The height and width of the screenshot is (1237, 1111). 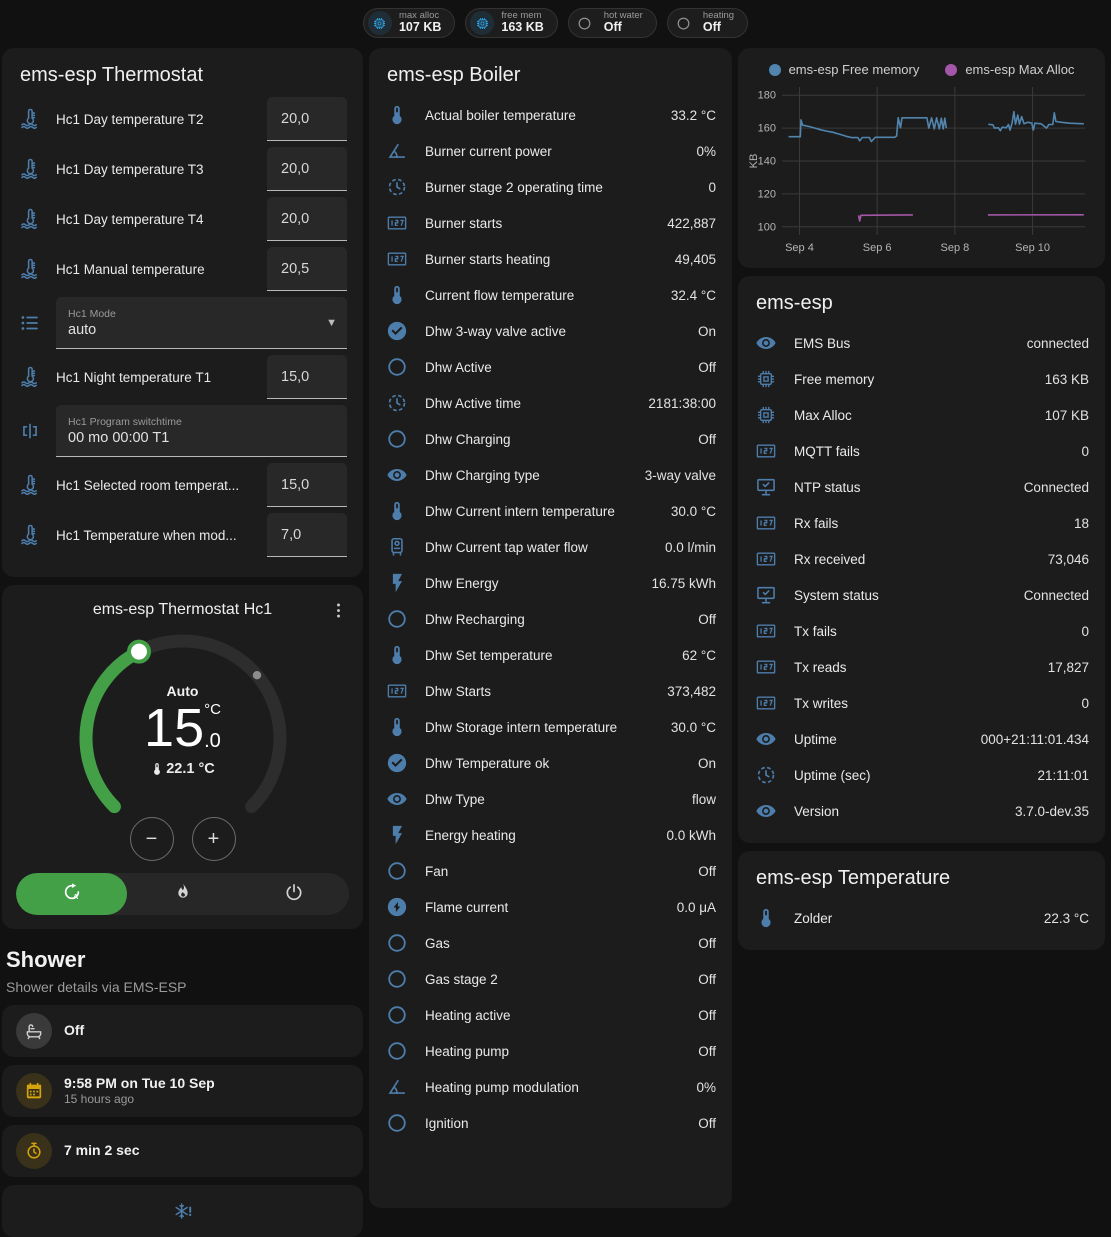 I want to click on entity-row: Ignition Off, so click(x=550, y=1123).